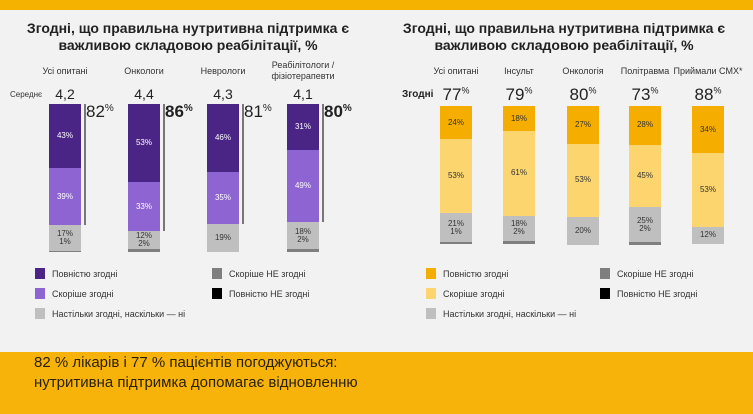 Image resolution: width=753 pixels, height=414 pixels. I want to click on category-label: Приймали СМХ*, so click(708, 71).